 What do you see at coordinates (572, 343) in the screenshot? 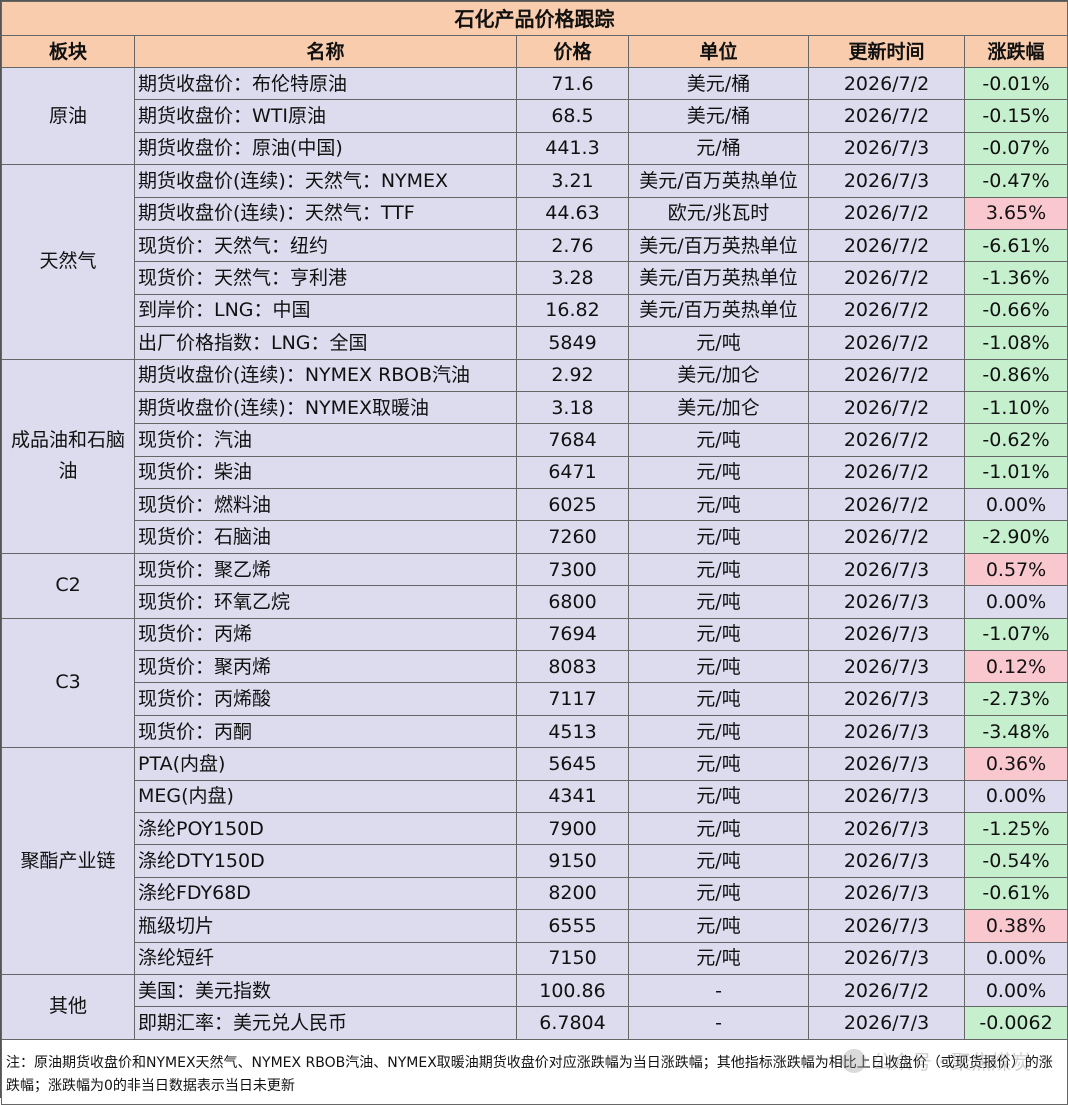
I see `item-price: 5849` at bounding box center [572, 343].